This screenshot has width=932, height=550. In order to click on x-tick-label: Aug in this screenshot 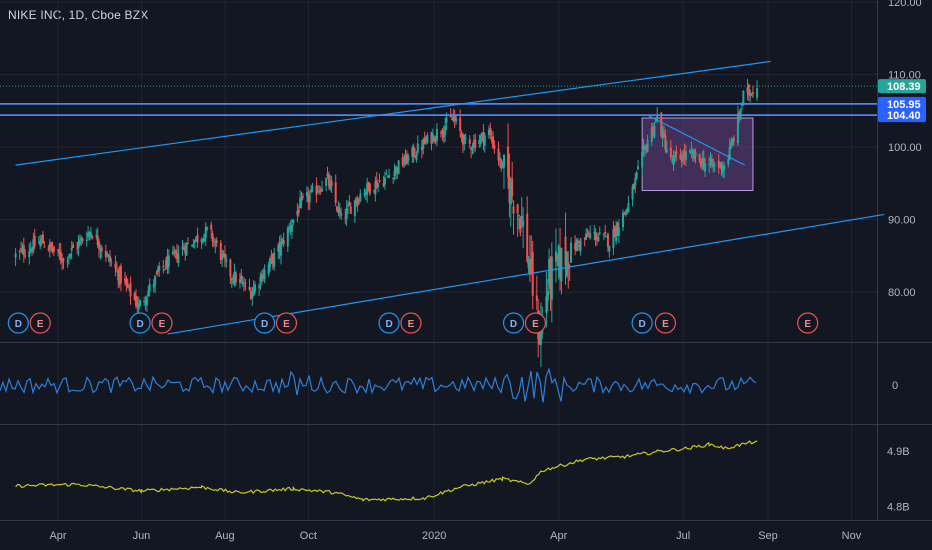, I will do `click(225, 536)`.